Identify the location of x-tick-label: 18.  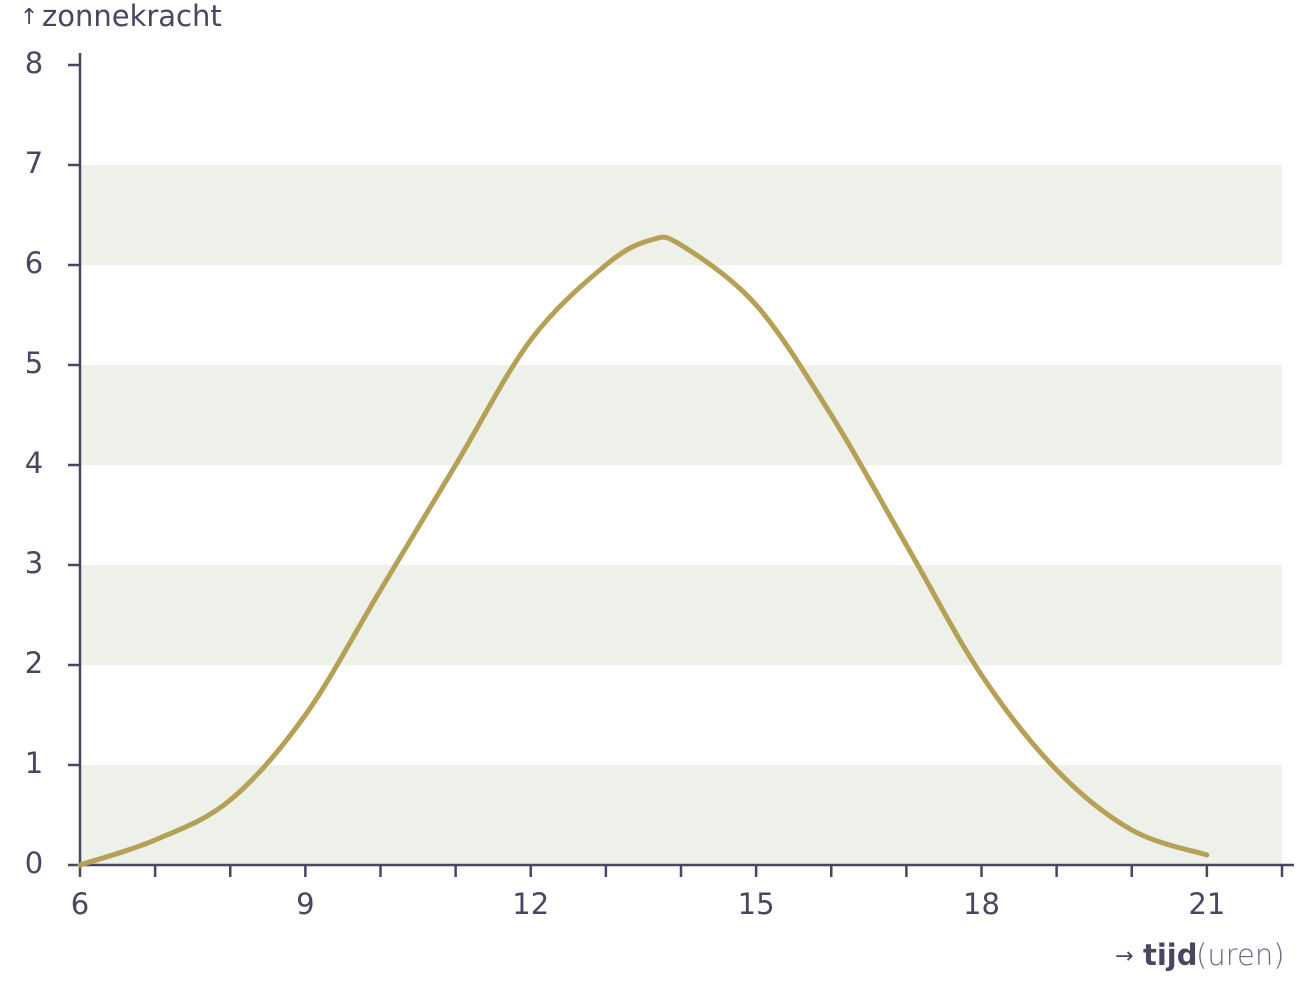
(981, 904).